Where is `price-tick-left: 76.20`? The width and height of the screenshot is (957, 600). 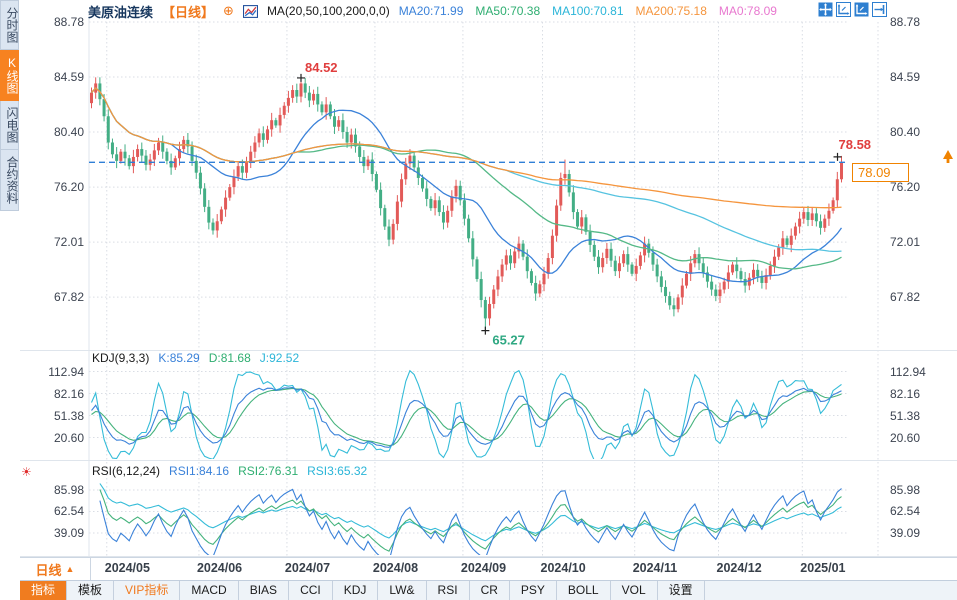 price-tick-left: 76.20 is located at coordinates (68, 187).